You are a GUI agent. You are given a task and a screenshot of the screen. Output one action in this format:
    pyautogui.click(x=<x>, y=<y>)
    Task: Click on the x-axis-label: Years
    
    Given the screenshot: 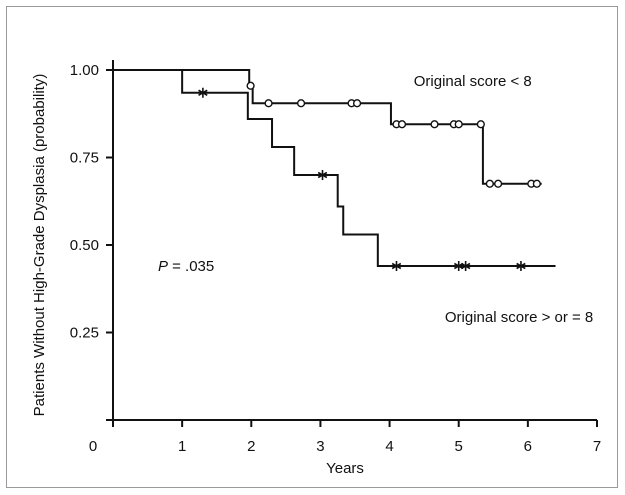 What is the action you would take?
    pyautogui.click(x=345, y=468)
    